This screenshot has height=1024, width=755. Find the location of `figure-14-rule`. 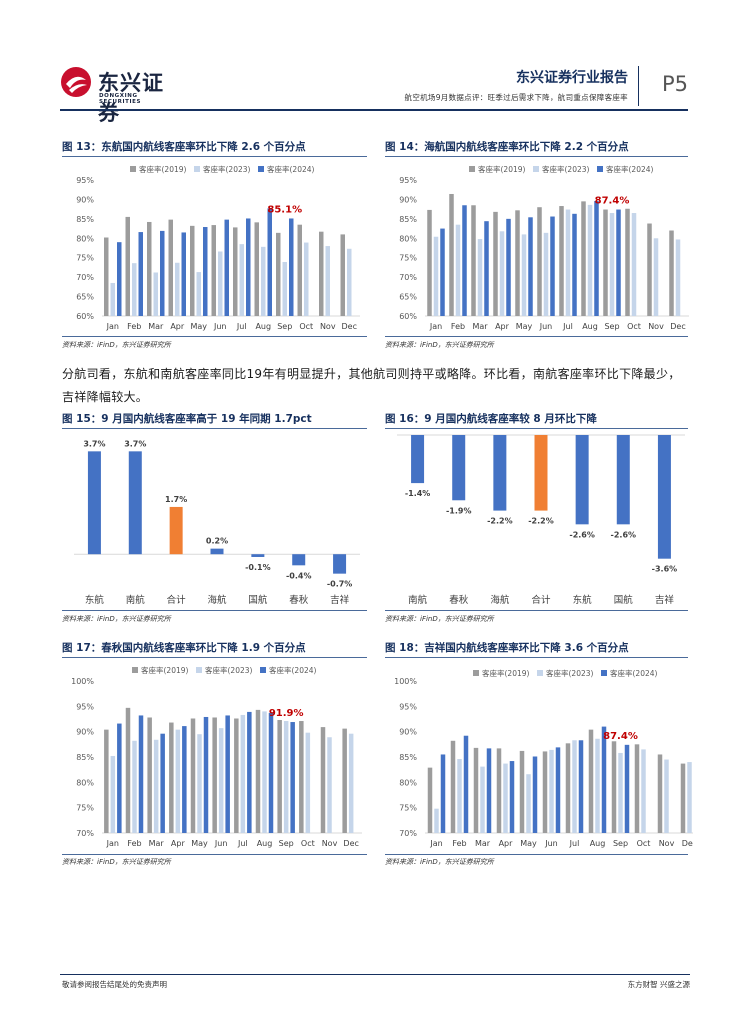

figure-14-rule is located at coordinates (536, 156).